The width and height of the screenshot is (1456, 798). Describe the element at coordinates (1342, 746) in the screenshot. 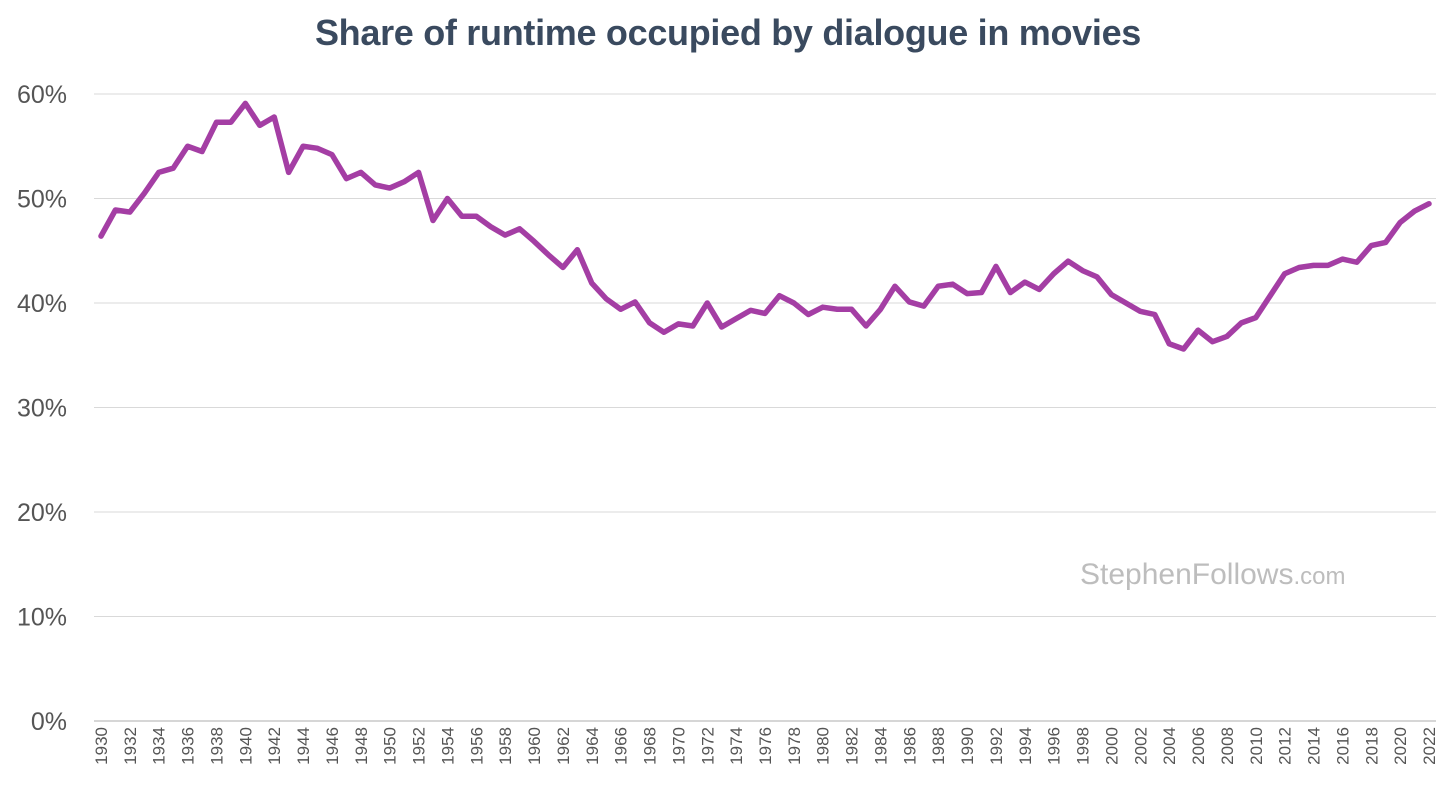

I see `x-tick-label: 2016` at that location.